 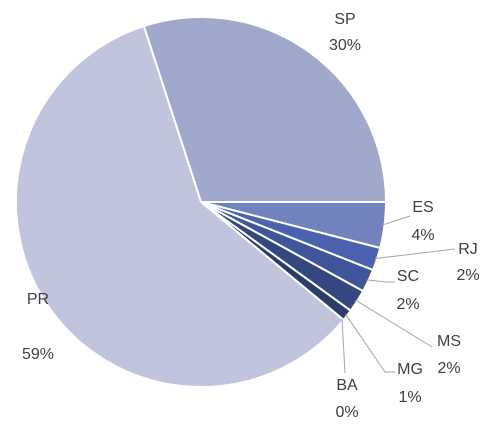 What do you see at coordinates (408, 276) in the screenshot?
I see `slice-label: SC` at bounding box center [408, 276].